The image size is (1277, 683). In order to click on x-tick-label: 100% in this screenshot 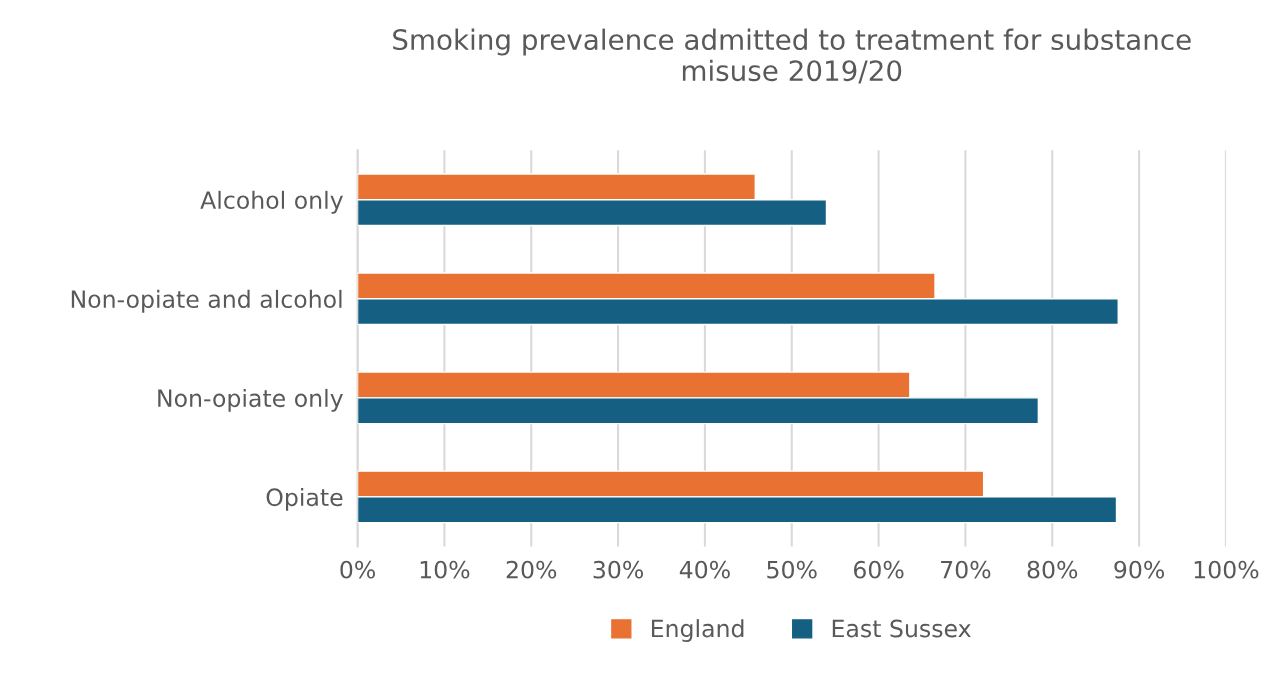, I will do `click(1226, 569)`.